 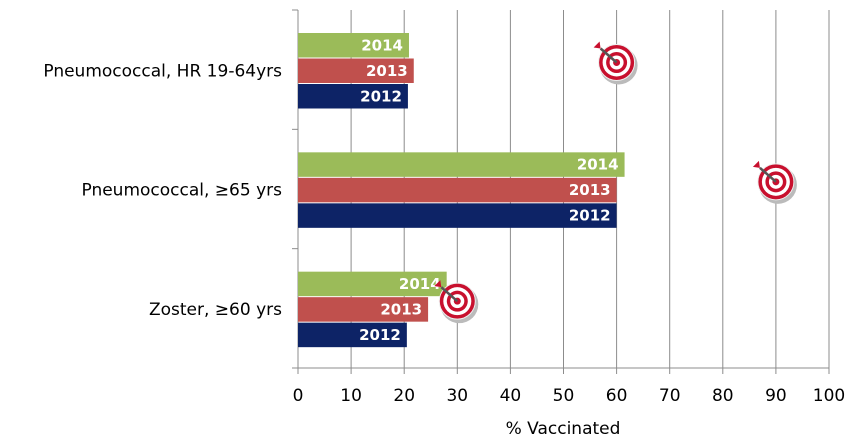 What do you see at coordinates (723, 396) in the screenshot?
I see `x-tick-label: 80` at bounding box center [723, 396].